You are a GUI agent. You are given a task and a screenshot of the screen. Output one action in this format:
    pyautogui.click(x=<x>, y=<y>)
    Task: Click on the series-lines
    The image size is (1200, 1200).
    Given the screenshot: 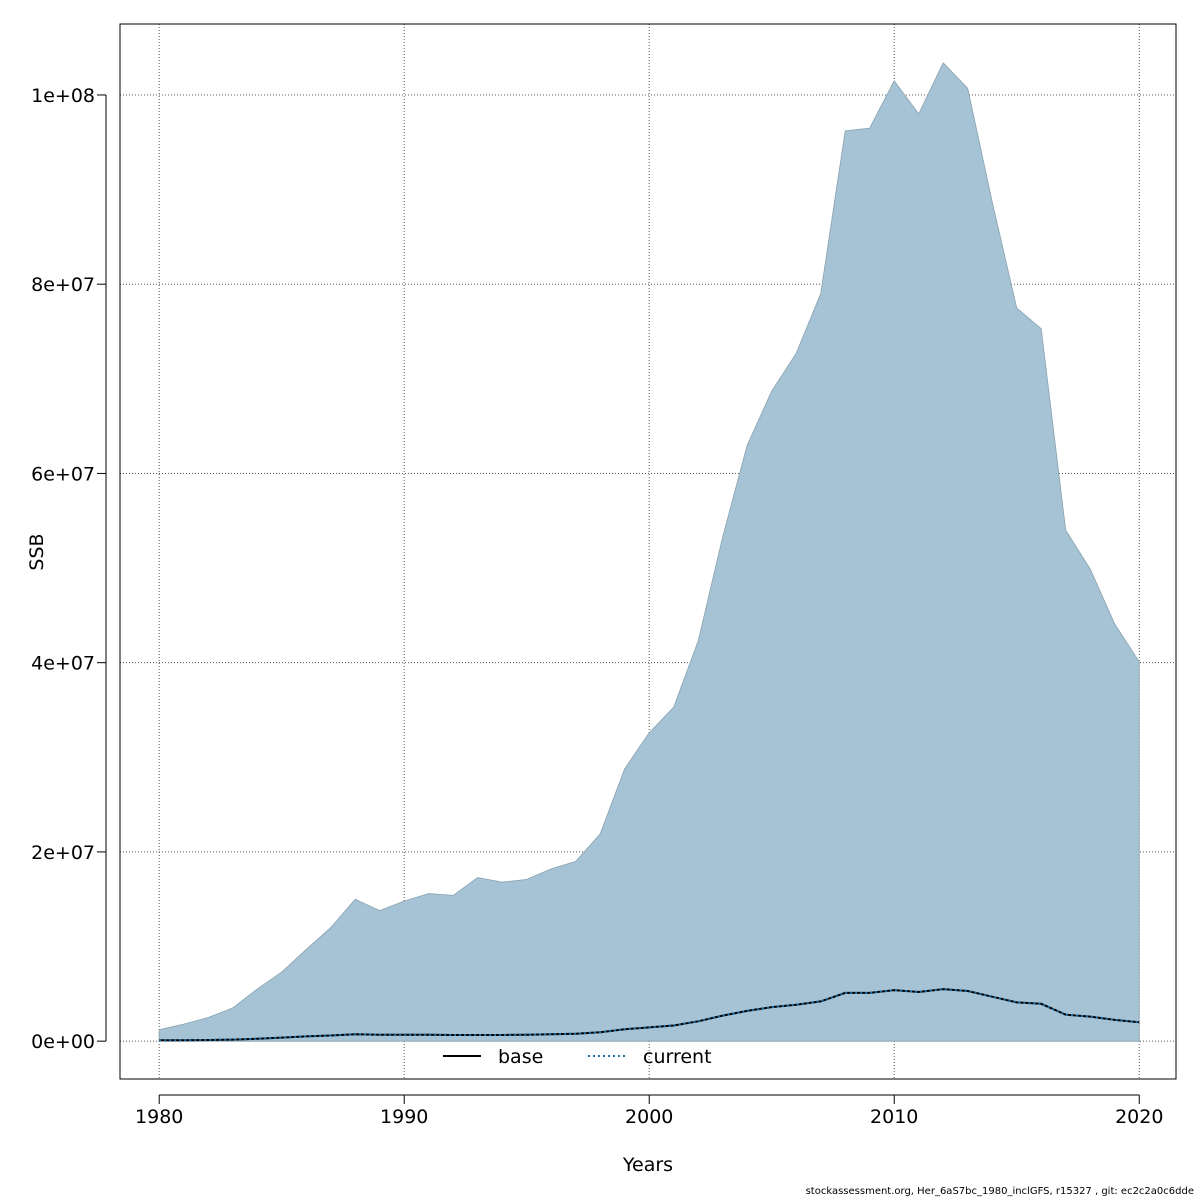 What is the action you would take?
    pyautogui.click(x=649, y=1015)
    